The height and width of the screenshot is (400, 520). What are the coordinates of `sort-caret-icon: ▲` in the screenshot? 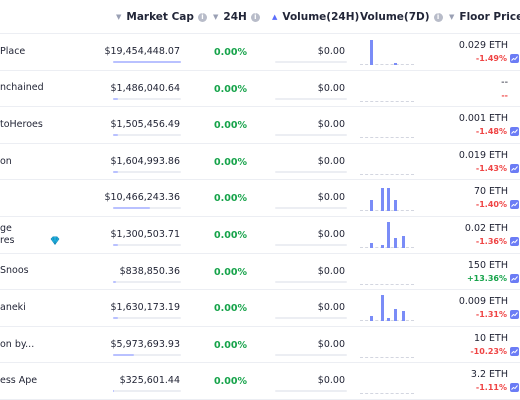 It's located at (275, 17).